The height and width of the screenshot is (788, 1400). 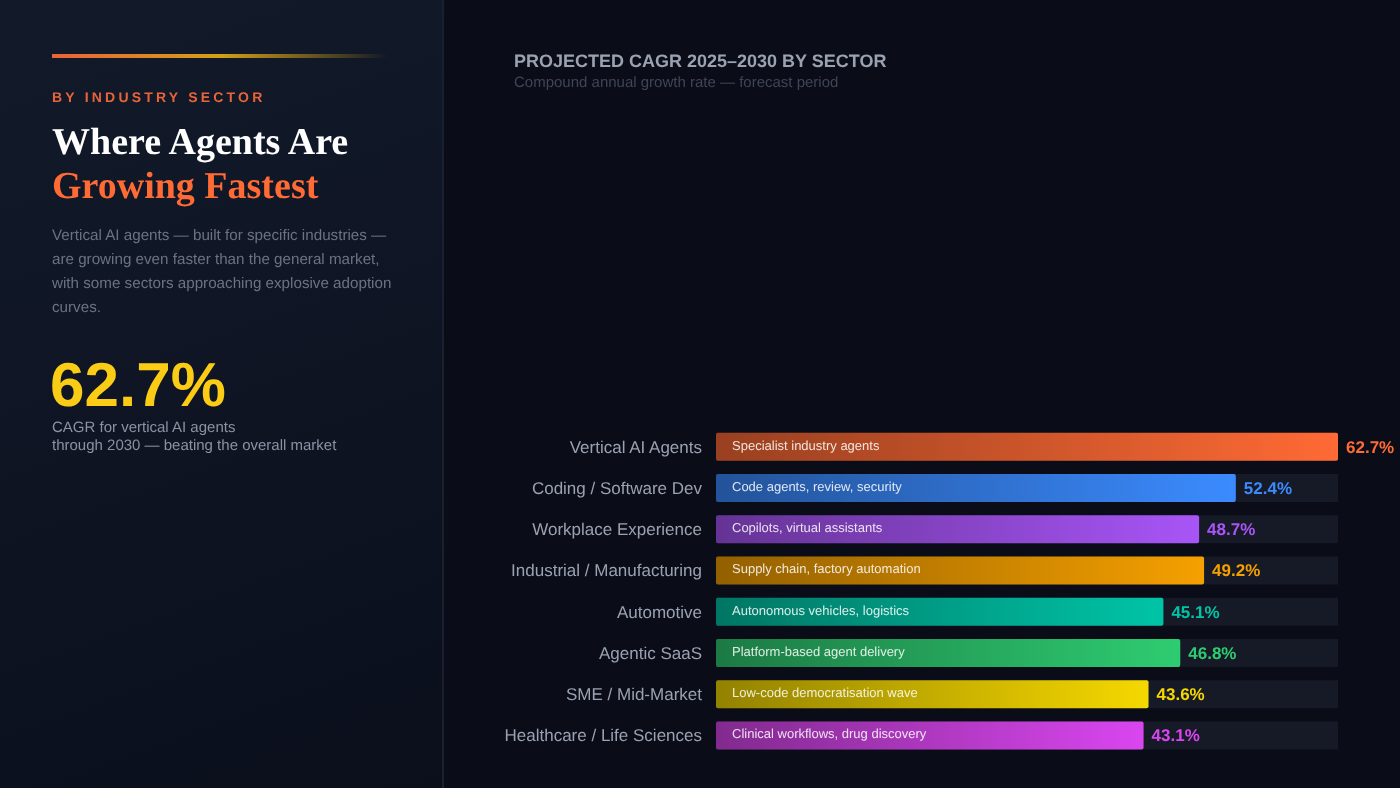 I want to click on chart-title: PROJECTED CAGR 2025–2030 BY SECTOR, so click(x=701, y=61).